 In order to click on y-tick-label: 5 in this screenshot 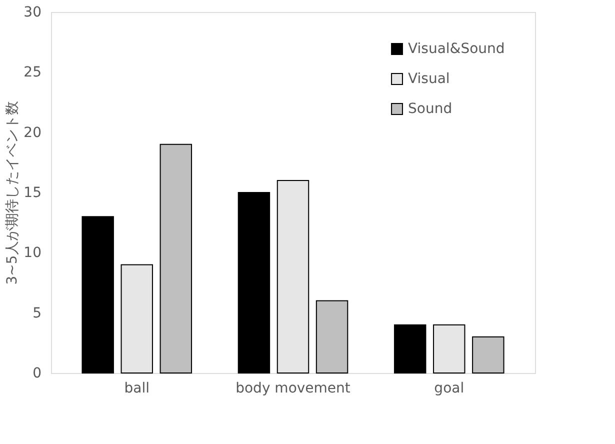, I will do `click(37, 313)`.